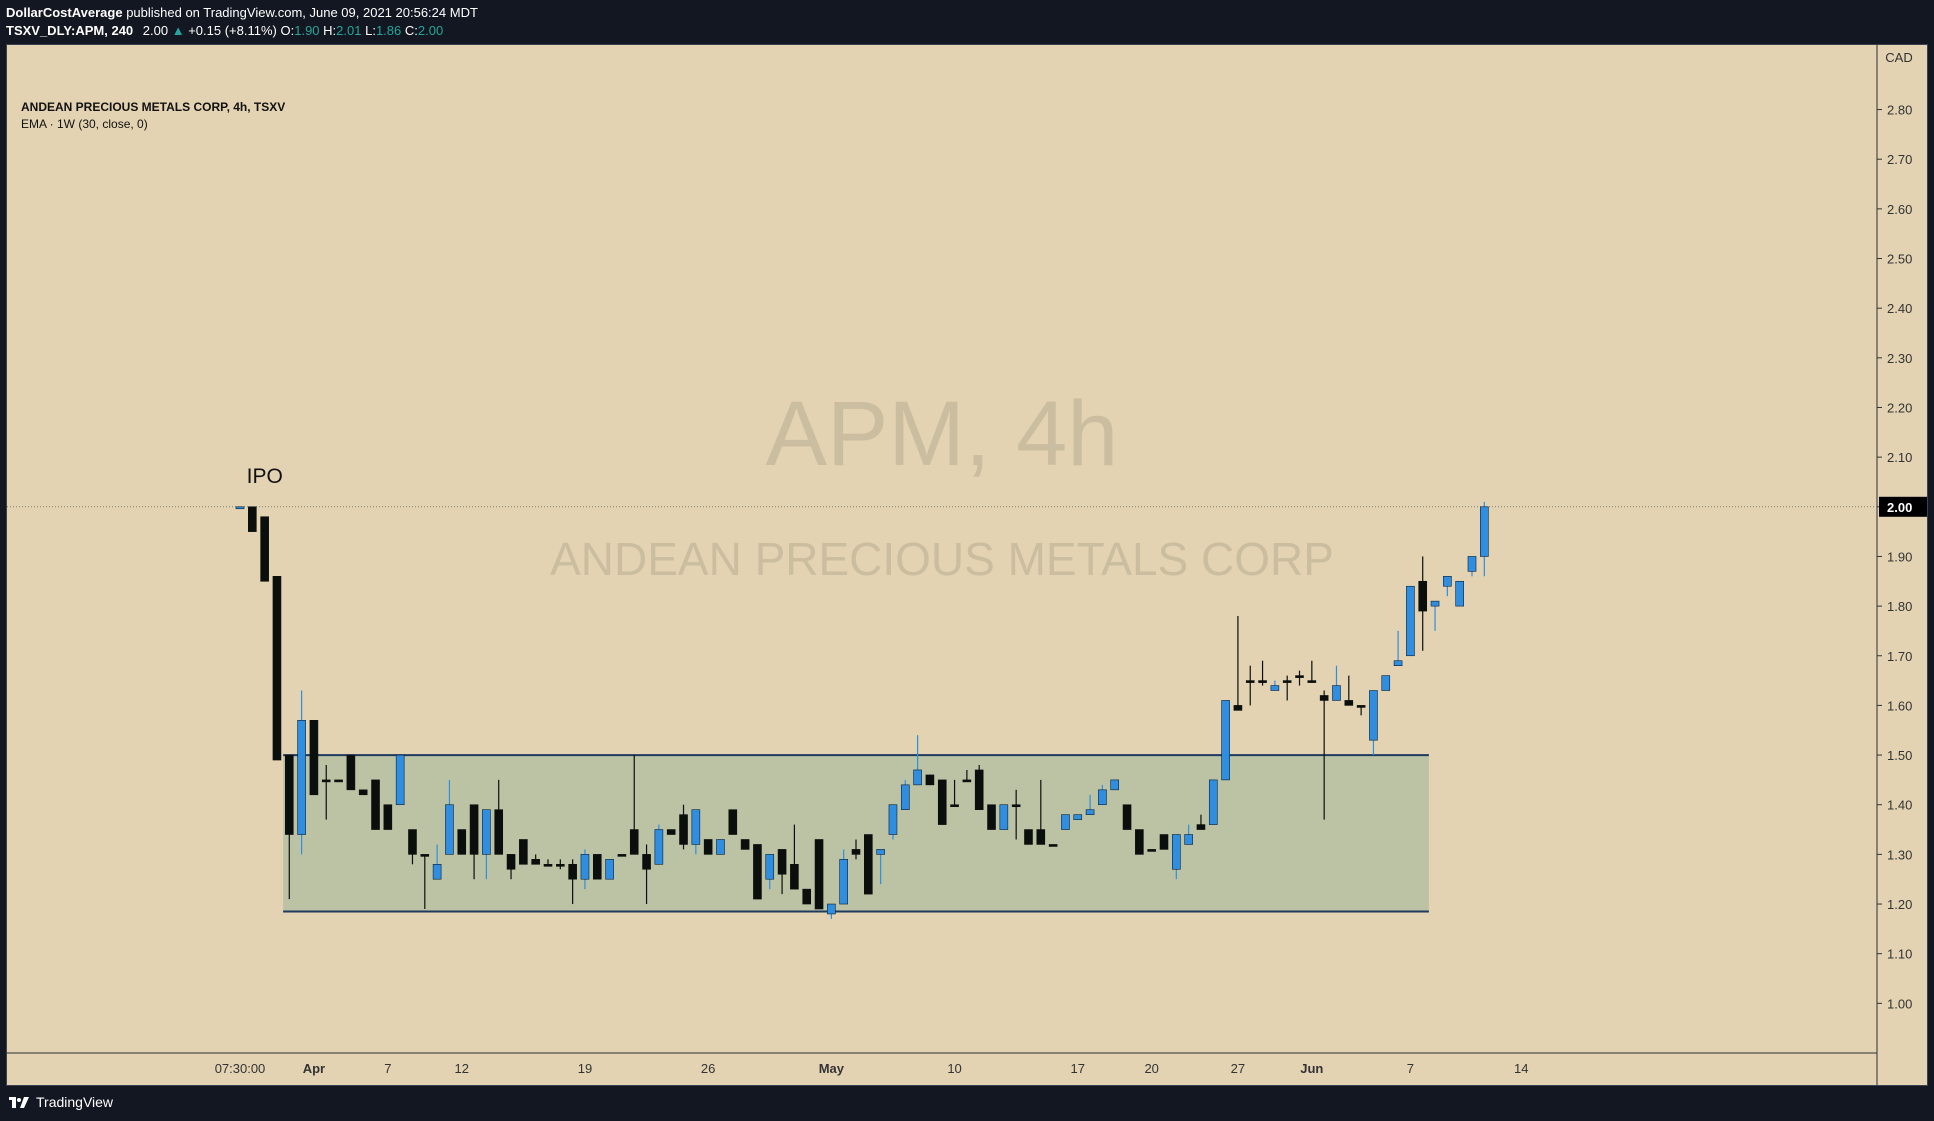 The width and height of the screenshot is (1934, 1121). What do you see at coordinates (178, 30) in the screenshot?
I see `change-arrow-icon: ▲` at bounding box center [178, 30].